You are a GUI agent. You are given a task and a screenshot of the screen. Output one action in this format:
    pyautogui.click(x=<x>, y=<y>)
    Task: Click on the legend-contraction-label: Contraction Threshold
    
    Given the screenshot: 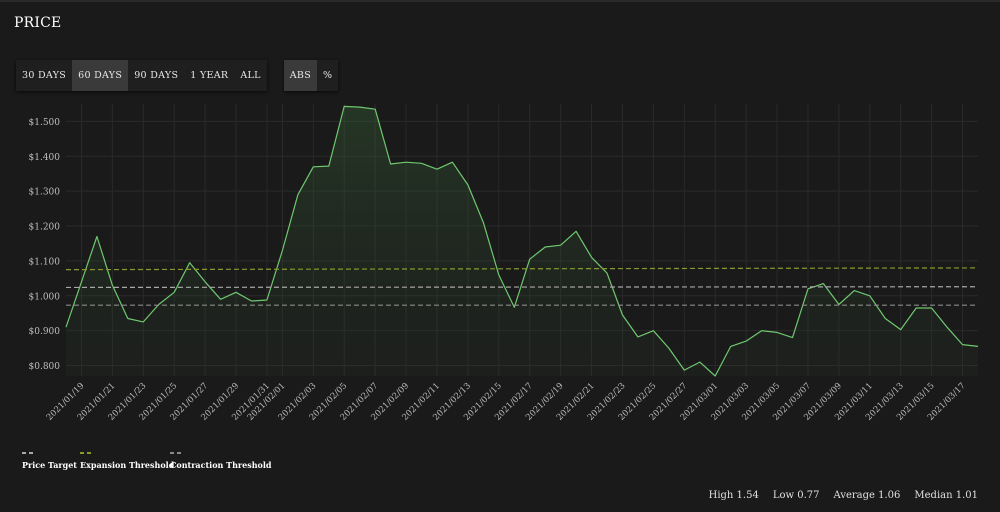 What is the action you would take?
    pyautogui.click(x=221, y=465)
    